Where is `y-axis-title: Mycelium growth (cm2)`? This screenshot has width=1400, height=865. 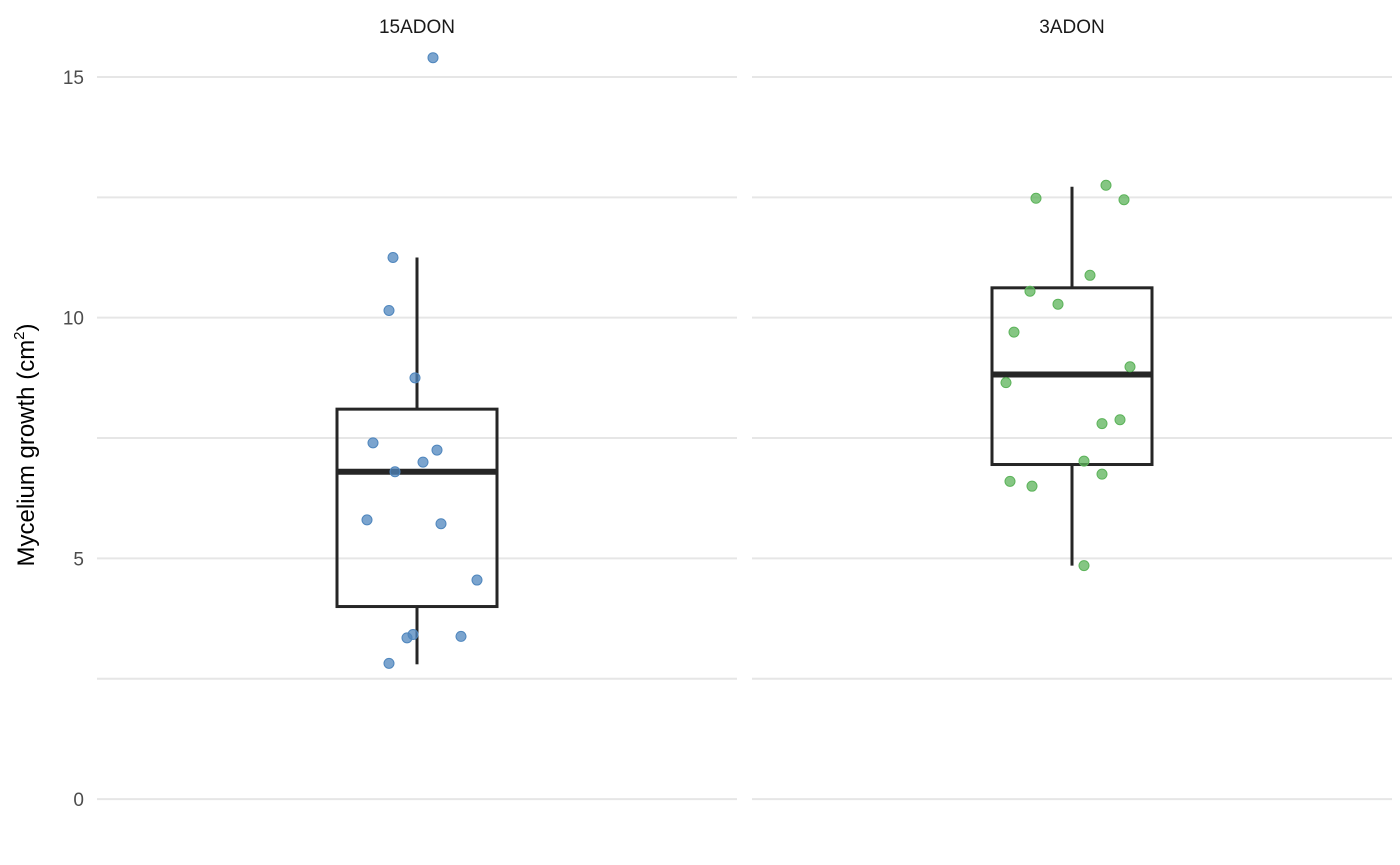 y-axis-title: Mycelium growth (cm2) is located at coordinates (25, 444).